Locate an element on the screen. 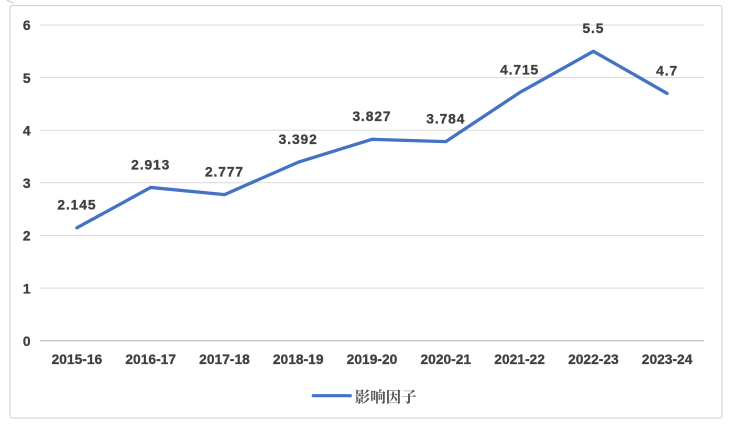 This screenshot has width=731, height=428. svg-text: 3.392 is located at coordinates (298, 139).